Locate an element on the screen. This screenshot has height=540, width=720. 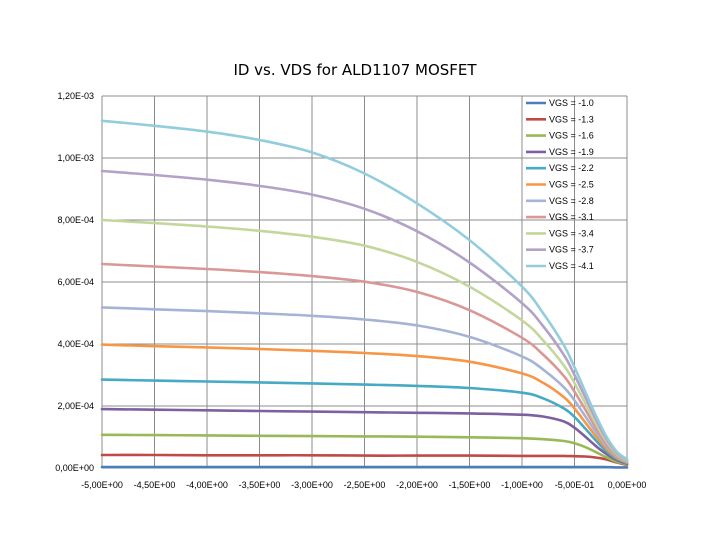
x-tick-label: -4,50E+00 is located at coordinates (155, 485).